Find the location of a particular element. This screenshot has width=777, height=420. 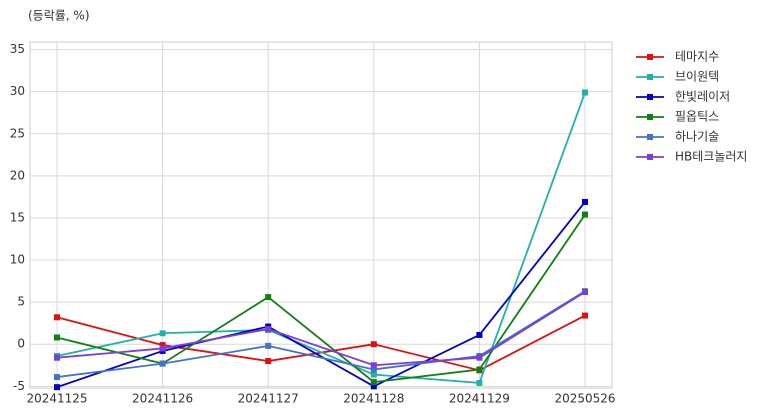

x-tick-label: 20241127 is located at coordinates (268, 399).